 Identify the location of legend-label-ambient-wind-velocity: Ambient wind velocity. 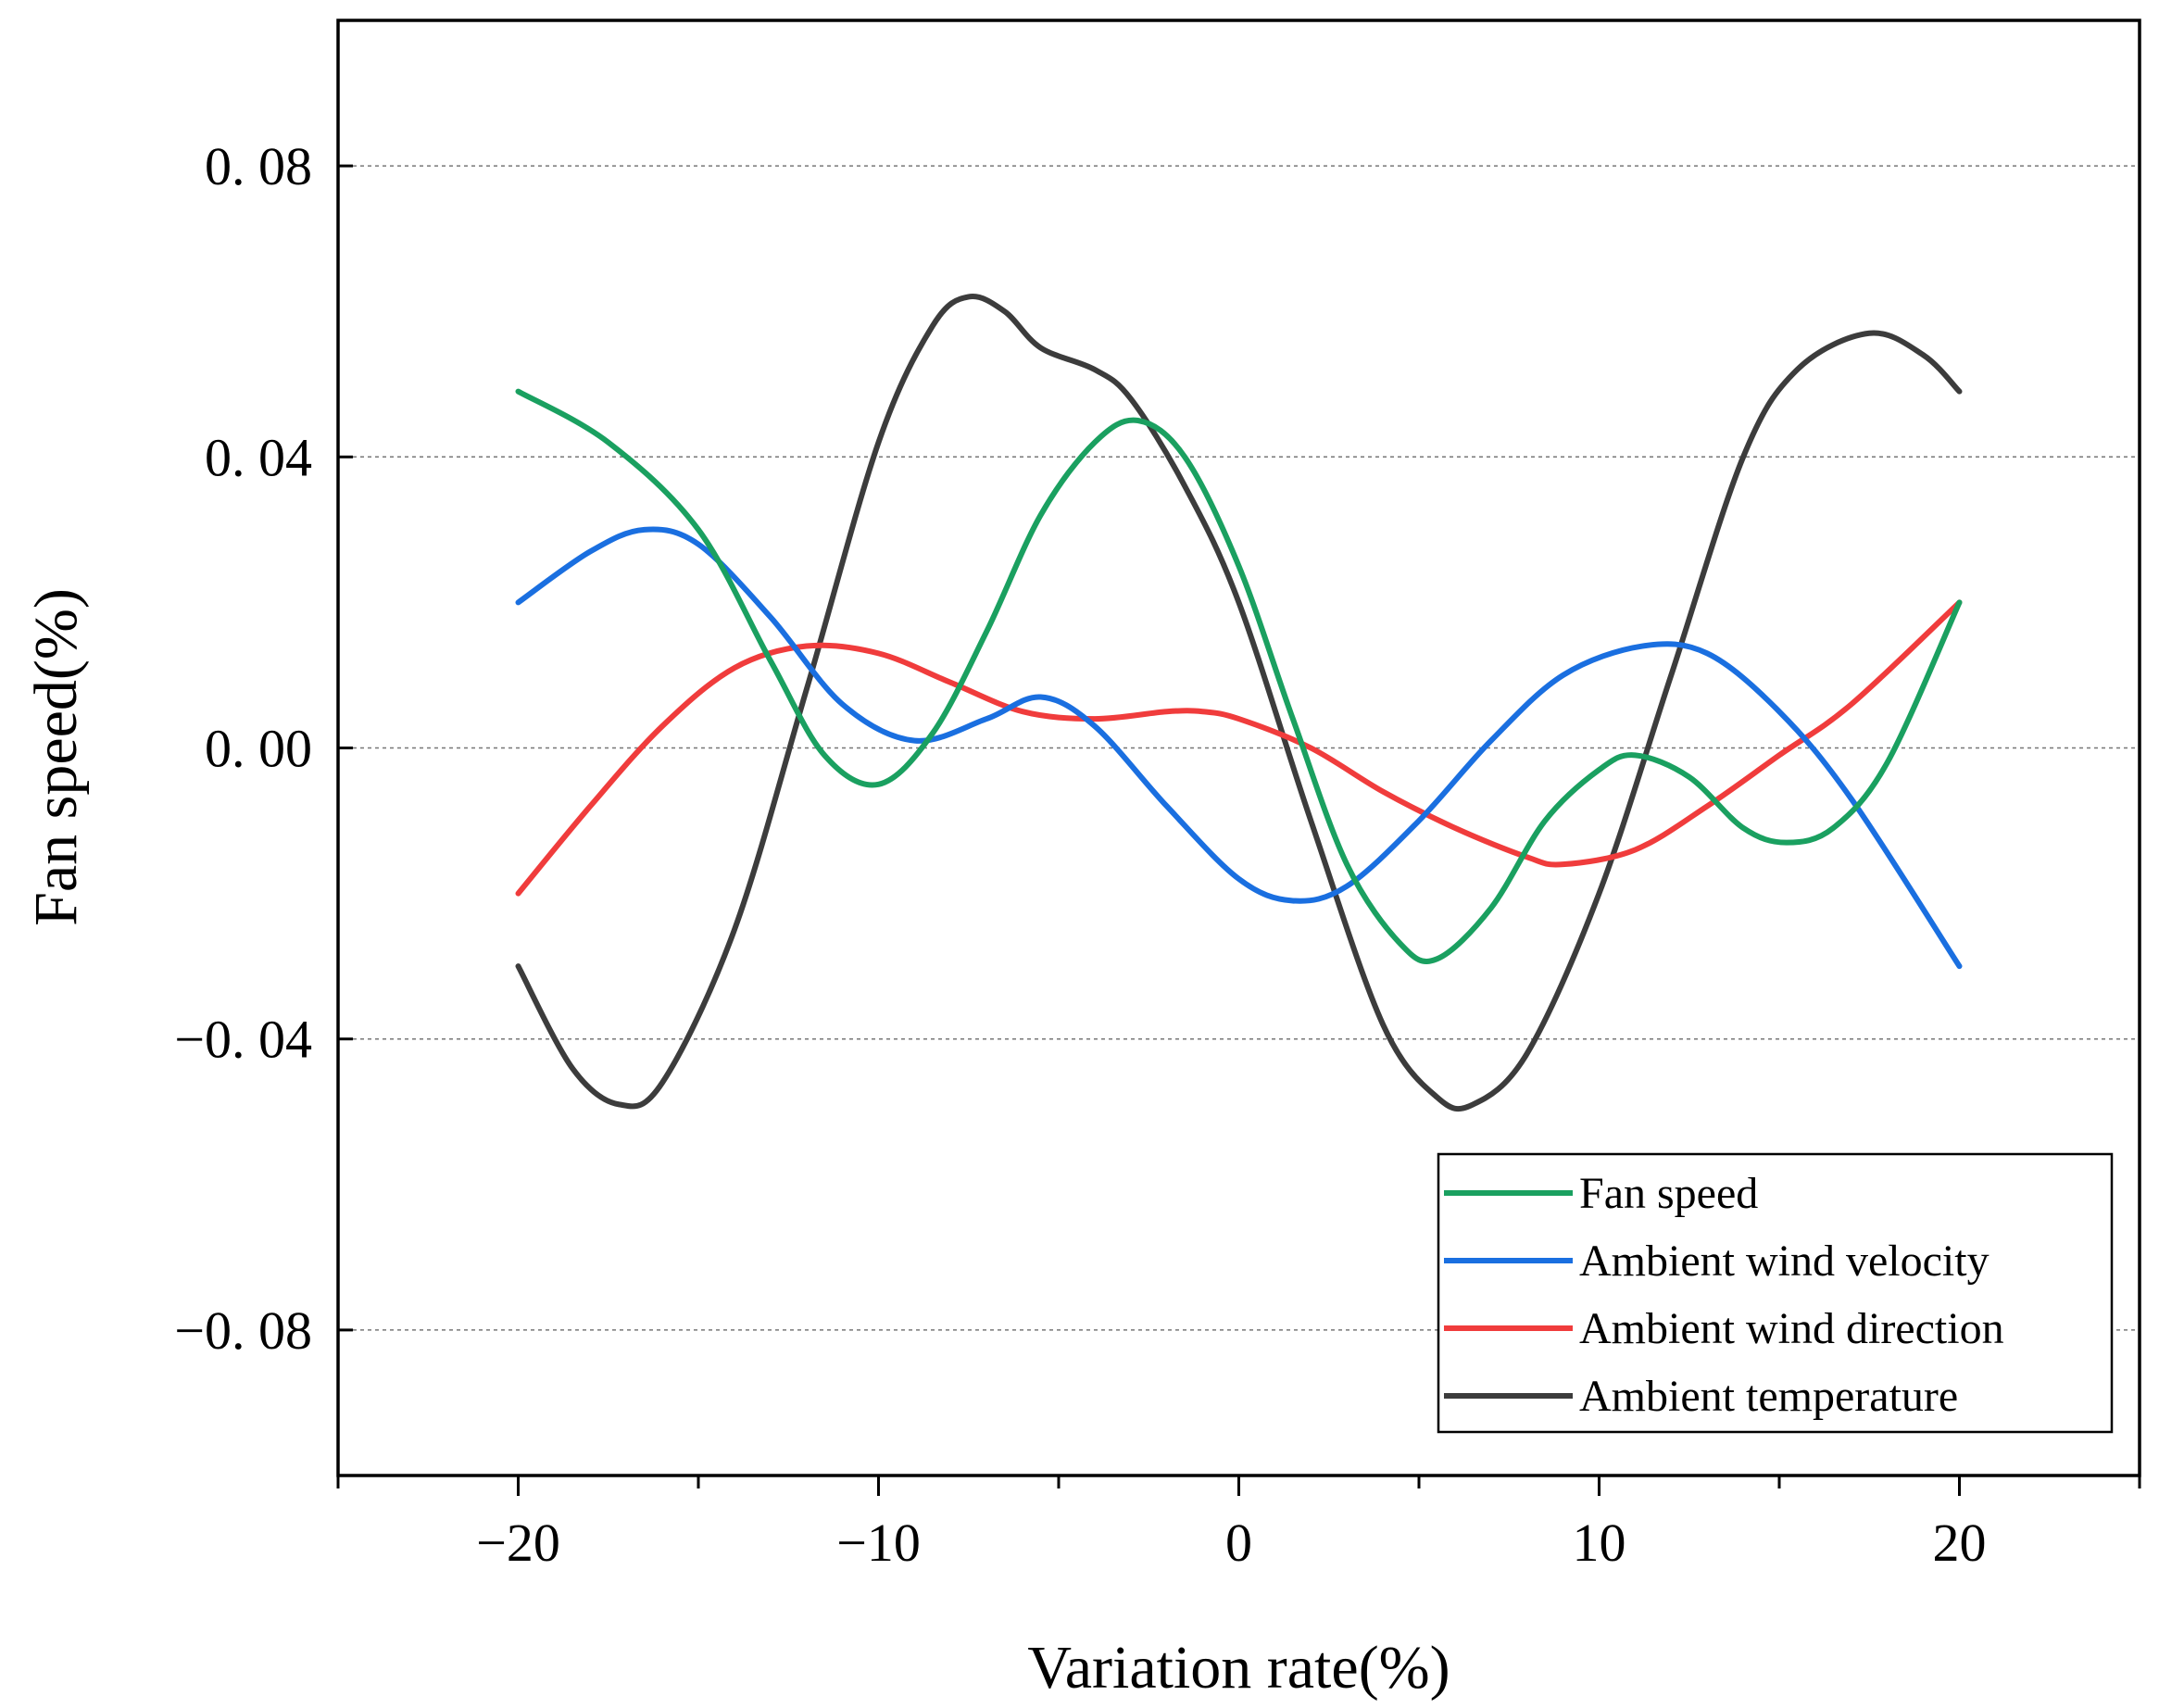
(1784, 1261).